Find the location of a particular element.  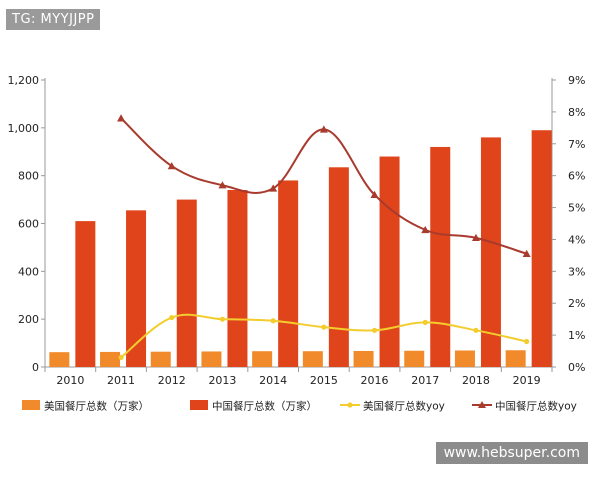

x-tick-label: 2018 is located at coordinates (476, 380).